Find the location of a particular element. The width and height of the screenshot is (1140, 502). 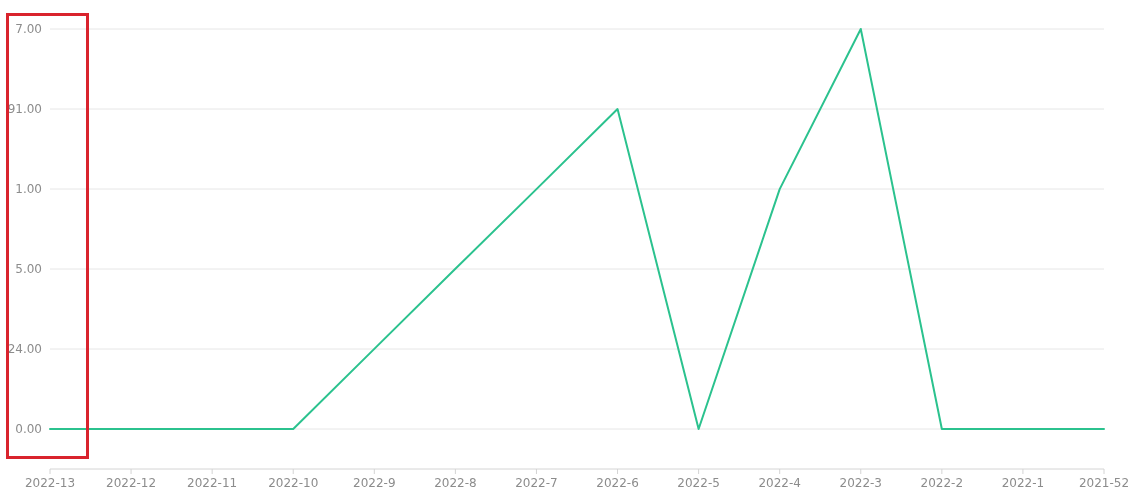

x-tick-label: 2022-11 is located at coordinates (212, 483).